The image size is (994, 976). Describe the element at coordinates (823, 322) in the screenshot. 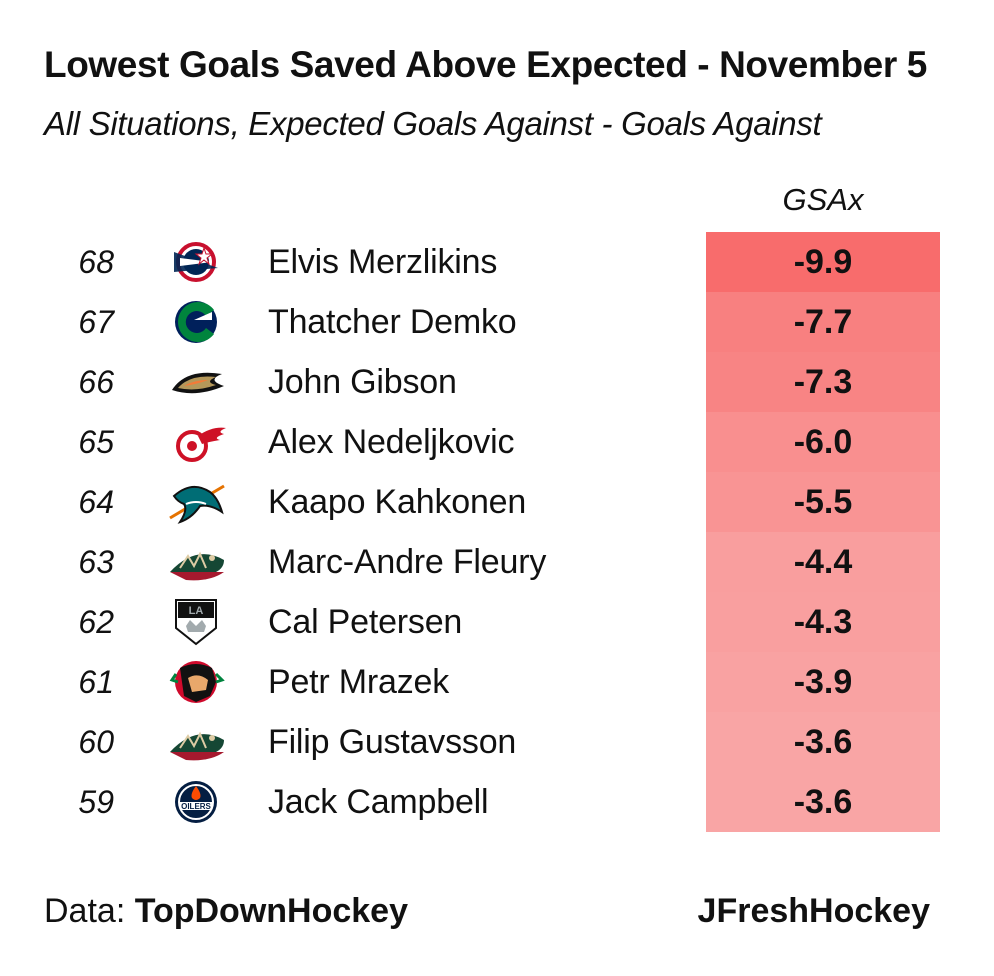

I see `gsax-value: -7.7` at that location.